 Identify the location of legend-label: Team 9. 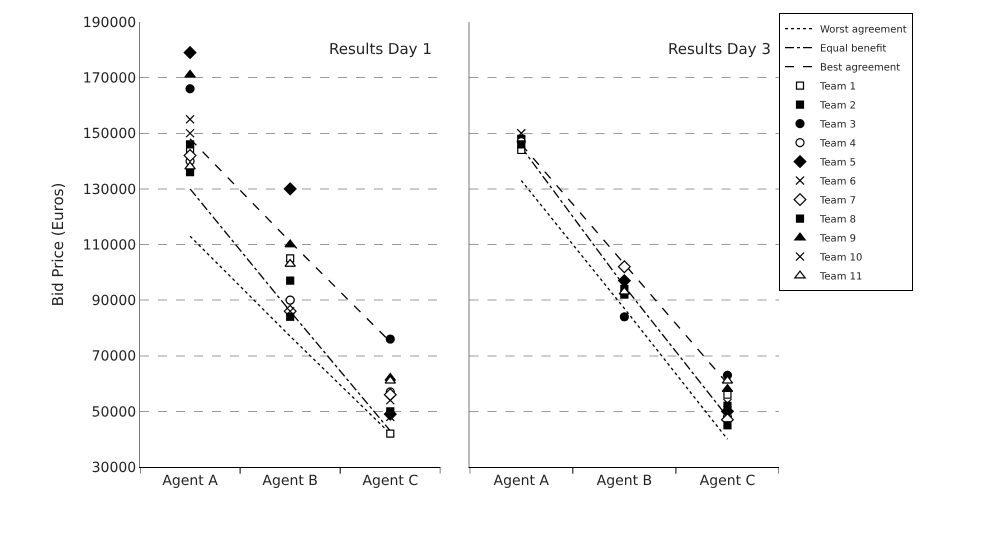
(837, 239).